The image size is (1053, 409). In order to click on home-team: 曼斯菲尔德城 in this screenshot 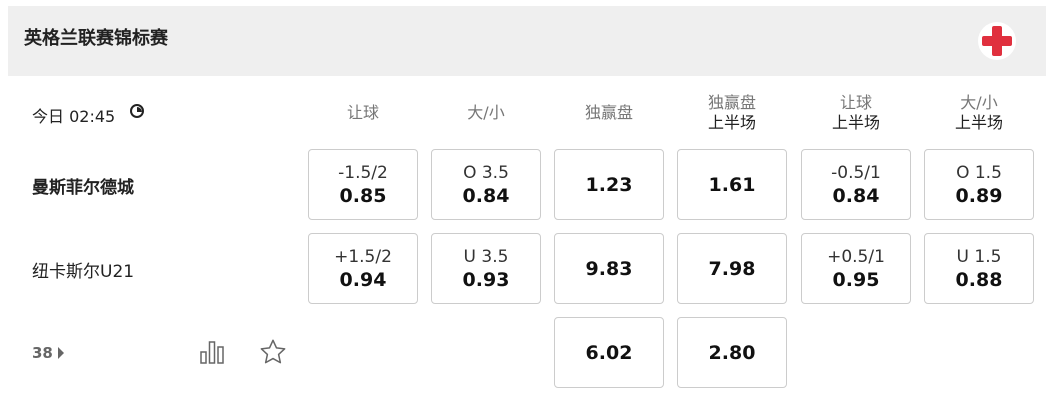, I will do `click(83, 188)`.